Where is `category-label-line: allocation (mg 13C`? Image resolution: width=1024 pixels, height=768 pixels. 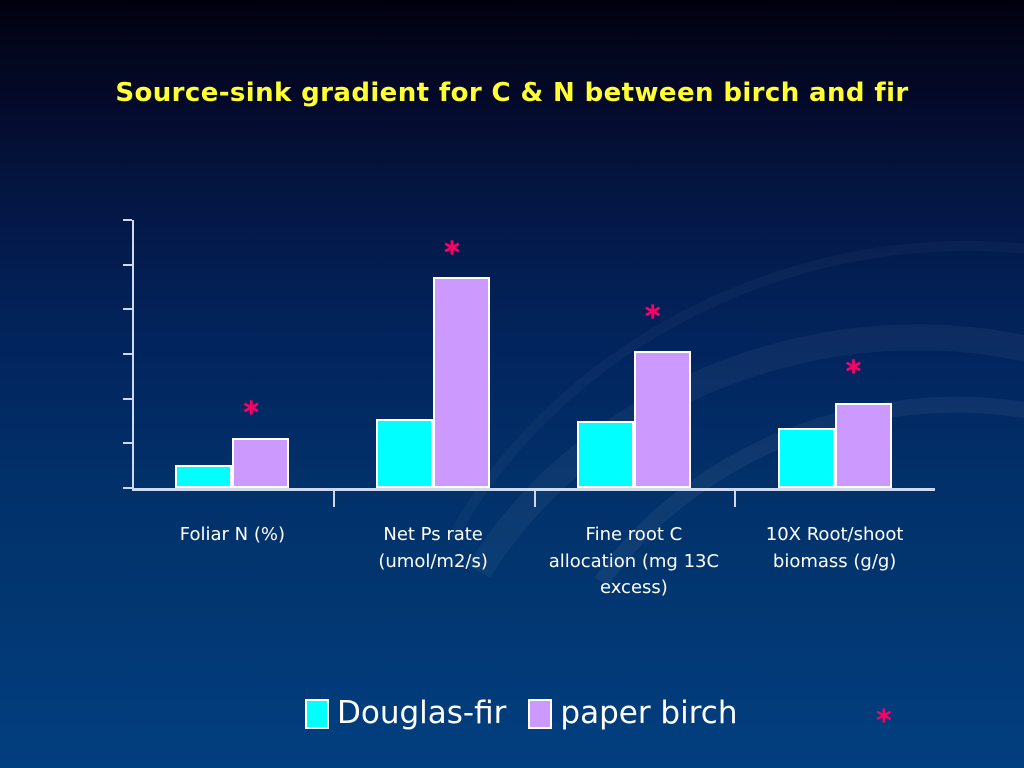
category-label-line: allocation (mg 13C is located at coordinates (634, 561).